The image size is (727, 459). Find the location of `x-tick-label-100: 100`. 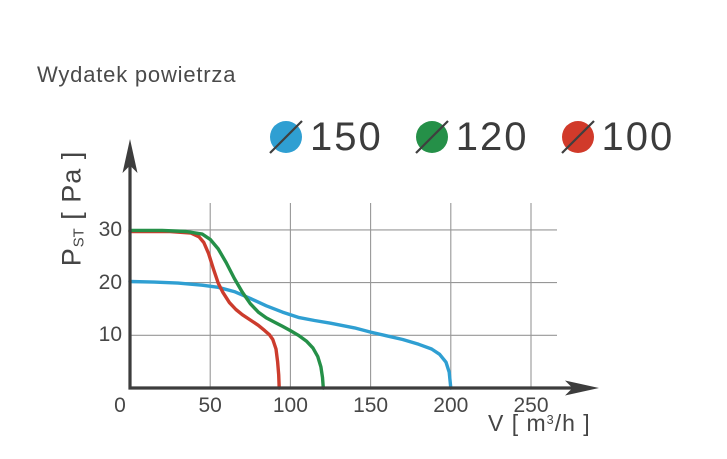

x-tick-label-100: 100 is located at coordinates (290, 405).